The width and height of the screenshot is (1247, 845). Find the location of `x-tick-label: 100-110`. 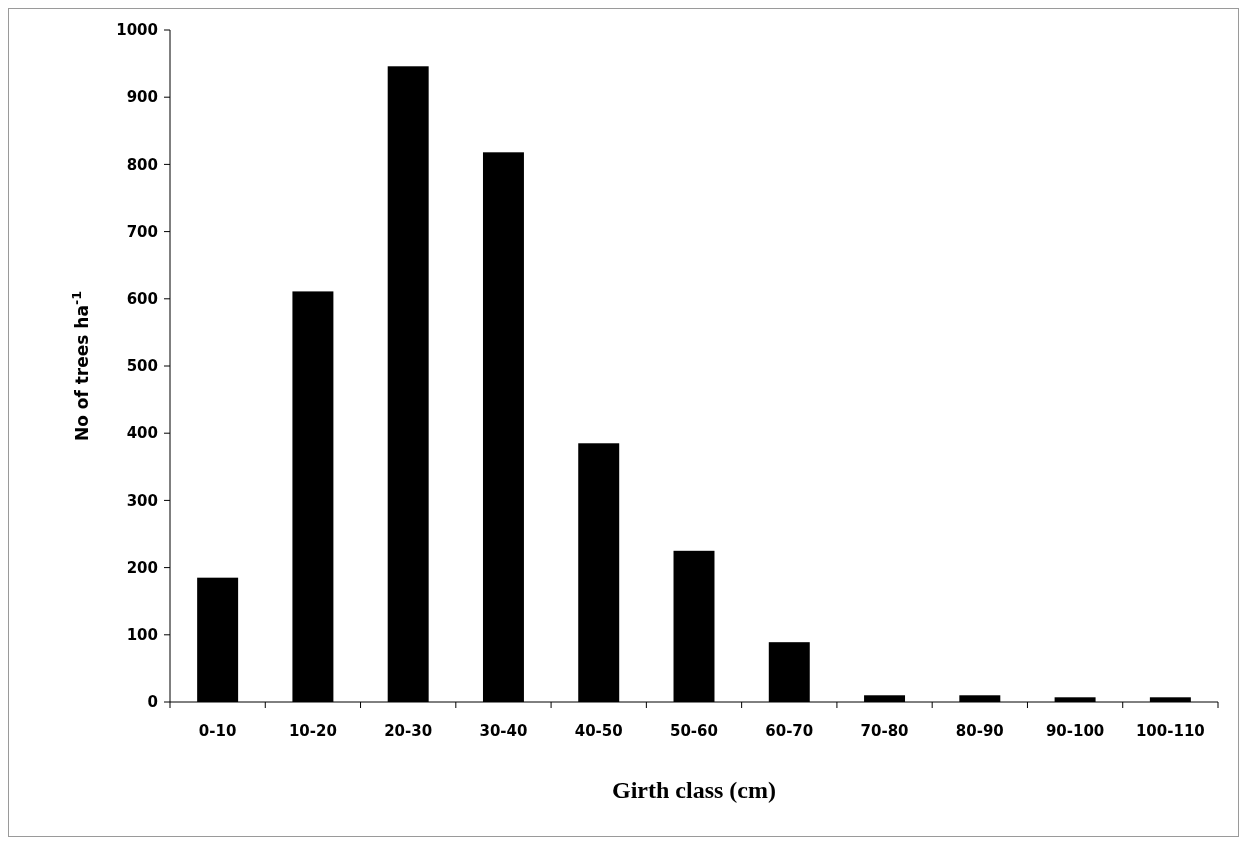

x-tick-label: 100-110 is located at coordinates (1170, 731).